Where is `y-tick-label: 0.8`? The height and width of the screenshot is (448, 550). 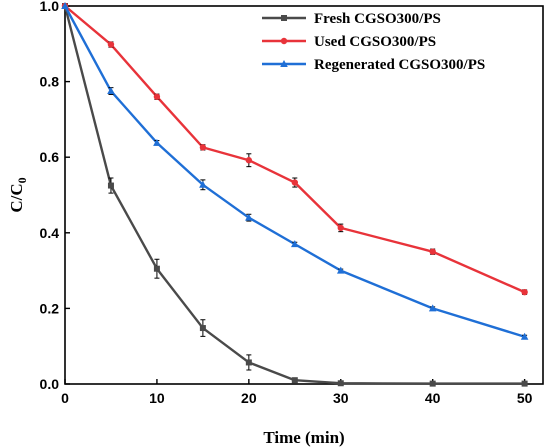
y-tick-label: 0.8 is located at coordinates (50, 82).